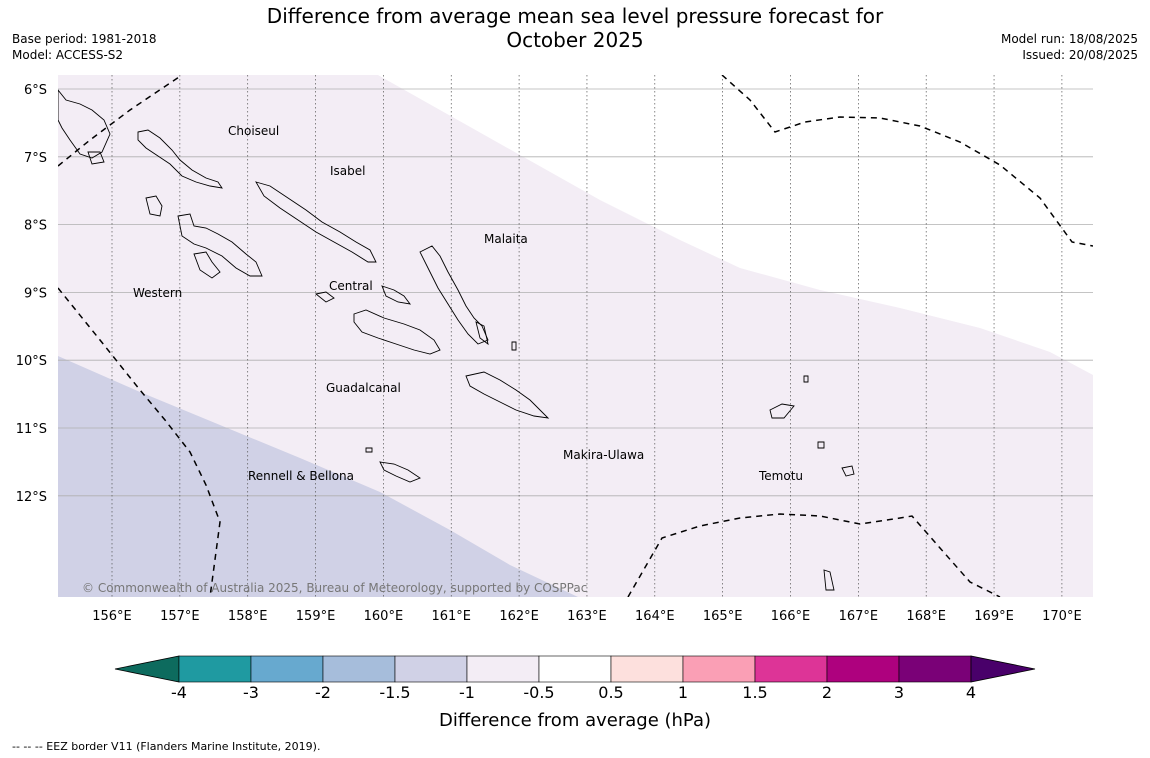  What do you see at coordinates (829, 580) in the screenshot?
I see `island-tikopia` at bounding box center [829, 580].